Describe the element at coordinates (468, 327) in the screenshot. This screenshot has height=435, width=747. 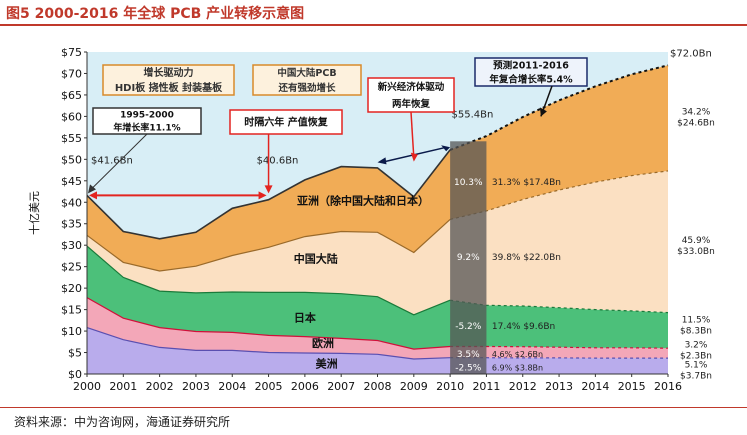
I see `share-2010-japan: -5.2%` at that location.